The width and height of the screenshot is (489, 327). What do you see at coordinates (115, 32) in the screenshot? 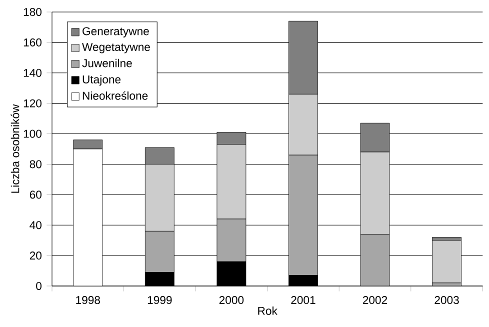
I see `legend-label: Generatywne` at bounding box center [115, 32].